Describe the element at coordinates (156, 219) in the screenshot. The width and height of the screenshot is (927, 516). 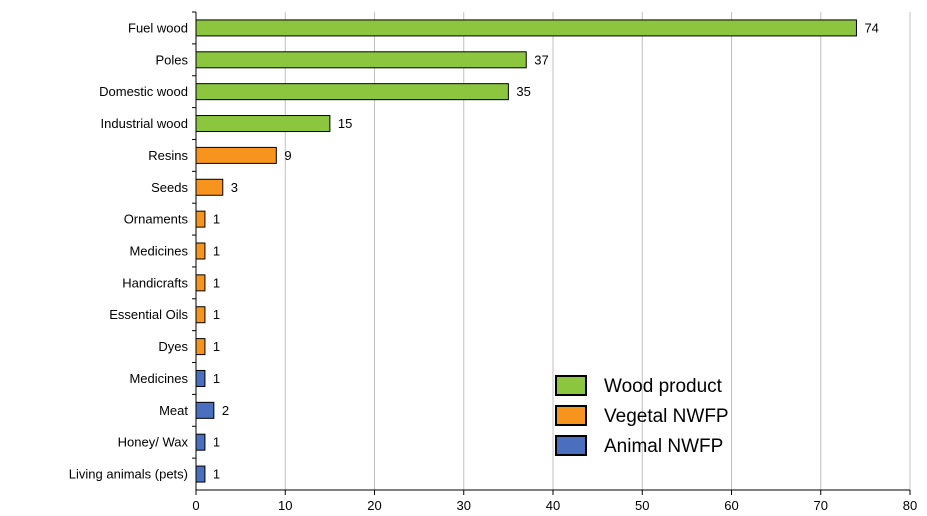
I see `category-label: Ornaments` at that location.